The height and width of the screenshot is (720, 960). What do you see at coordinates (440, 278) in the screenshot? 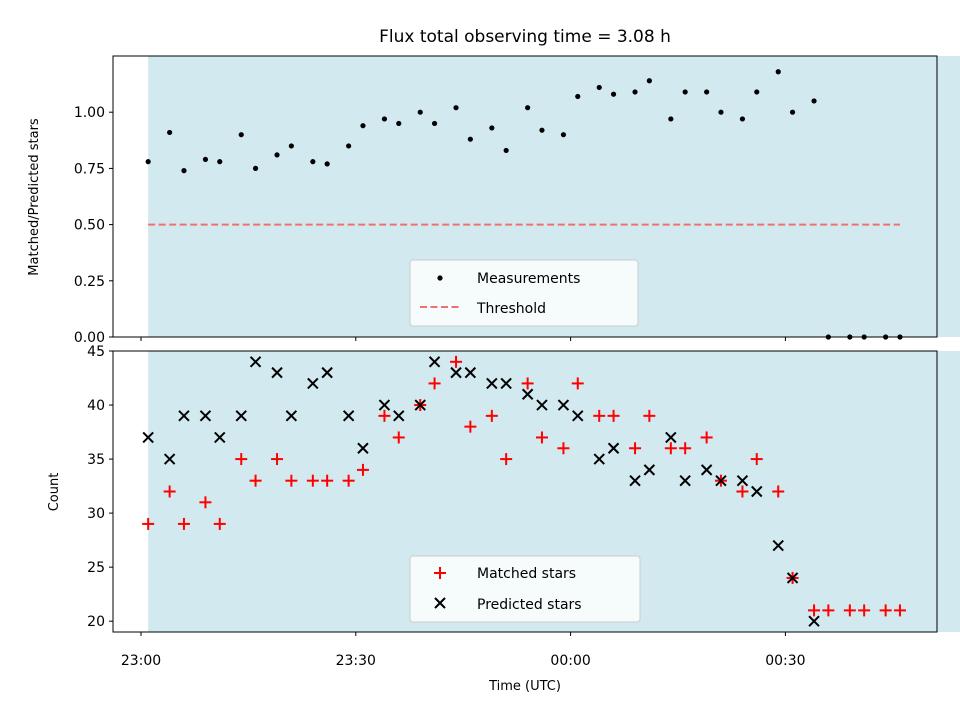
I see `legend-measurements-marker` at bounding box center [440, 278].